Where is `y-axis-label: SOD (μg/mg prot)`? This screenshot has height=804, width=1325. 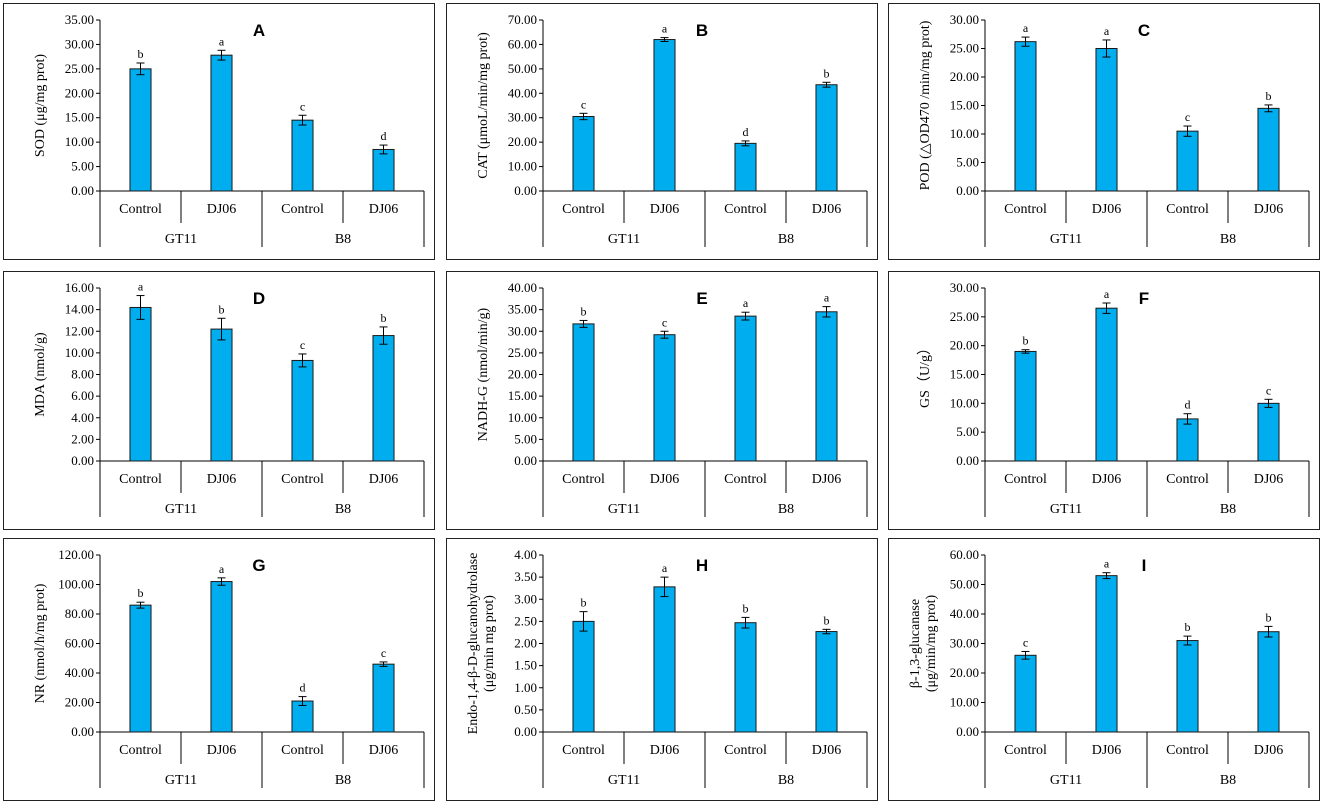
y-axis-label: SOD (μg/mg prot) is located at coordinates (40, 106).